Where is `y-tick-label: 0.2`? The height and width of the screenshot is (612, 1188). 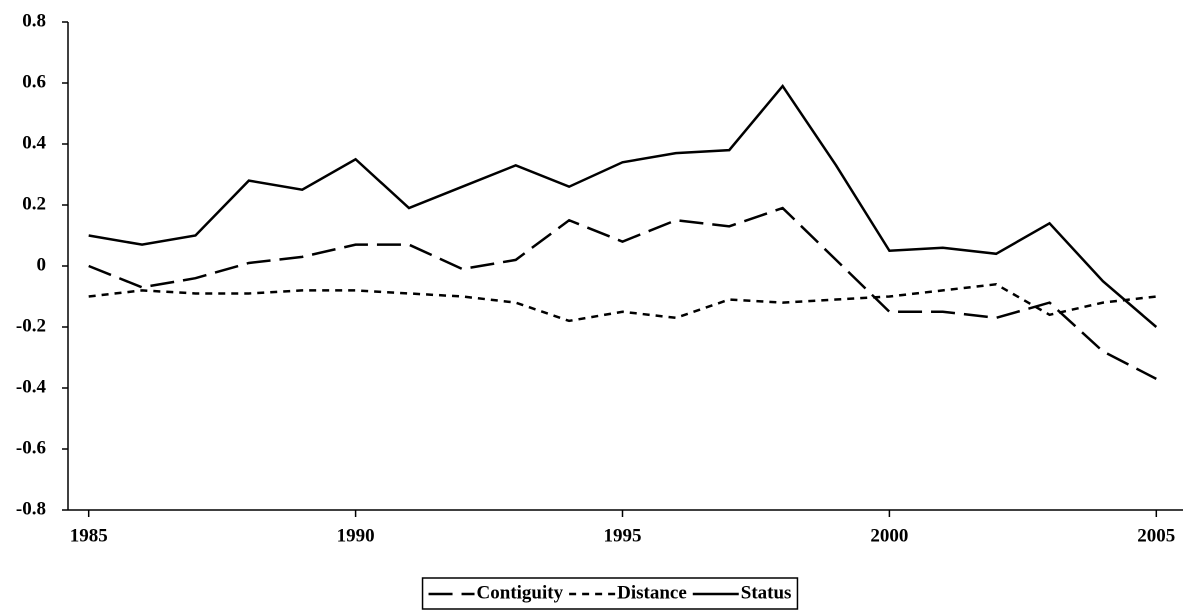 y-tick-label: 0.2 is located at coordinates (34, 203).